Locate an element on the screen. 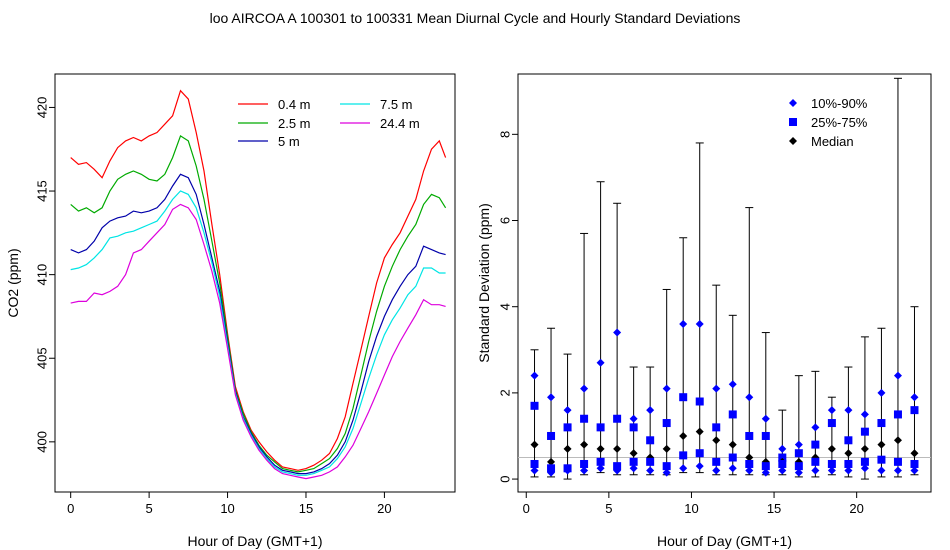 Image resolution: width=950 pixels, height=550 pixels. legend-label: 10%-90% is located at coordinates (839, 103).